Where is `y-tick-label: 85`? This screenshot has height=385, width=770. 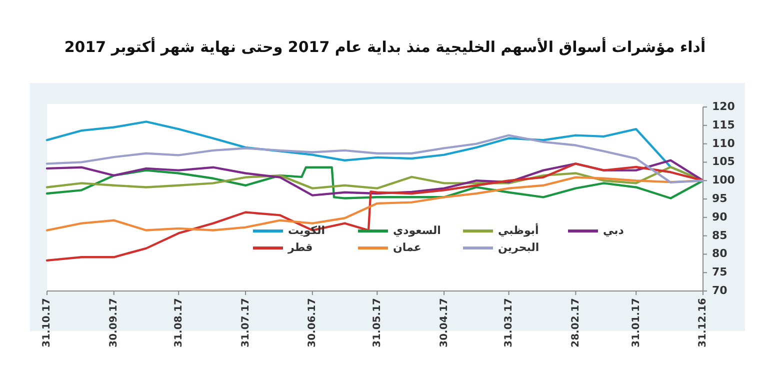 y-tick-label: 85 is located at coordinates (720, 235).